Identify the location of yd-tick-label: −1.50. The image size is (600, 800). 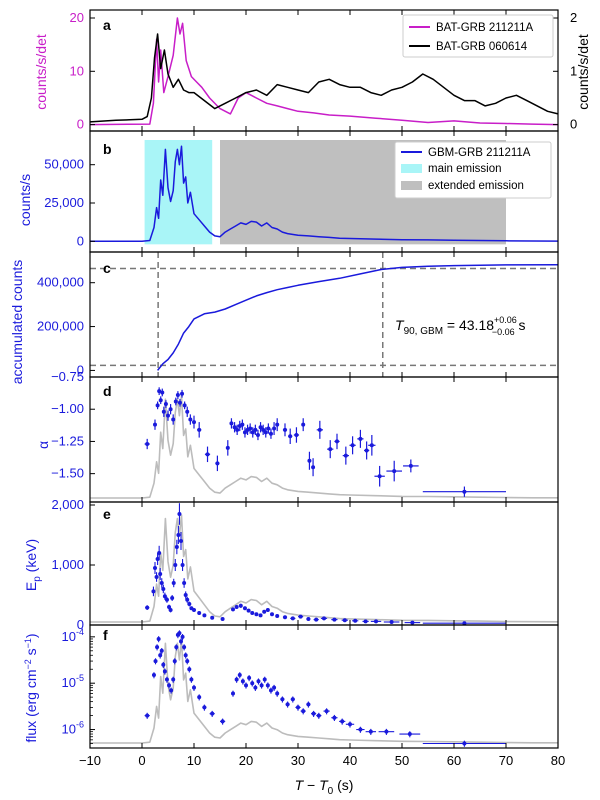
(67, 473).